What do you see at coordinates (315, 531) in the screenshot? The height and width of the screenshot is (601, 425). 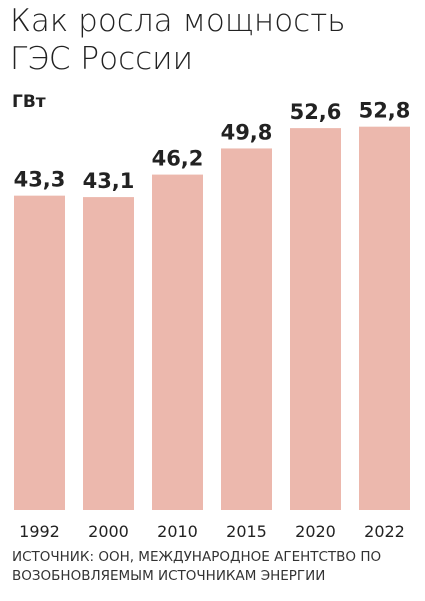 I see `x-tick-label: 2020` at bounding box center [315, 531].